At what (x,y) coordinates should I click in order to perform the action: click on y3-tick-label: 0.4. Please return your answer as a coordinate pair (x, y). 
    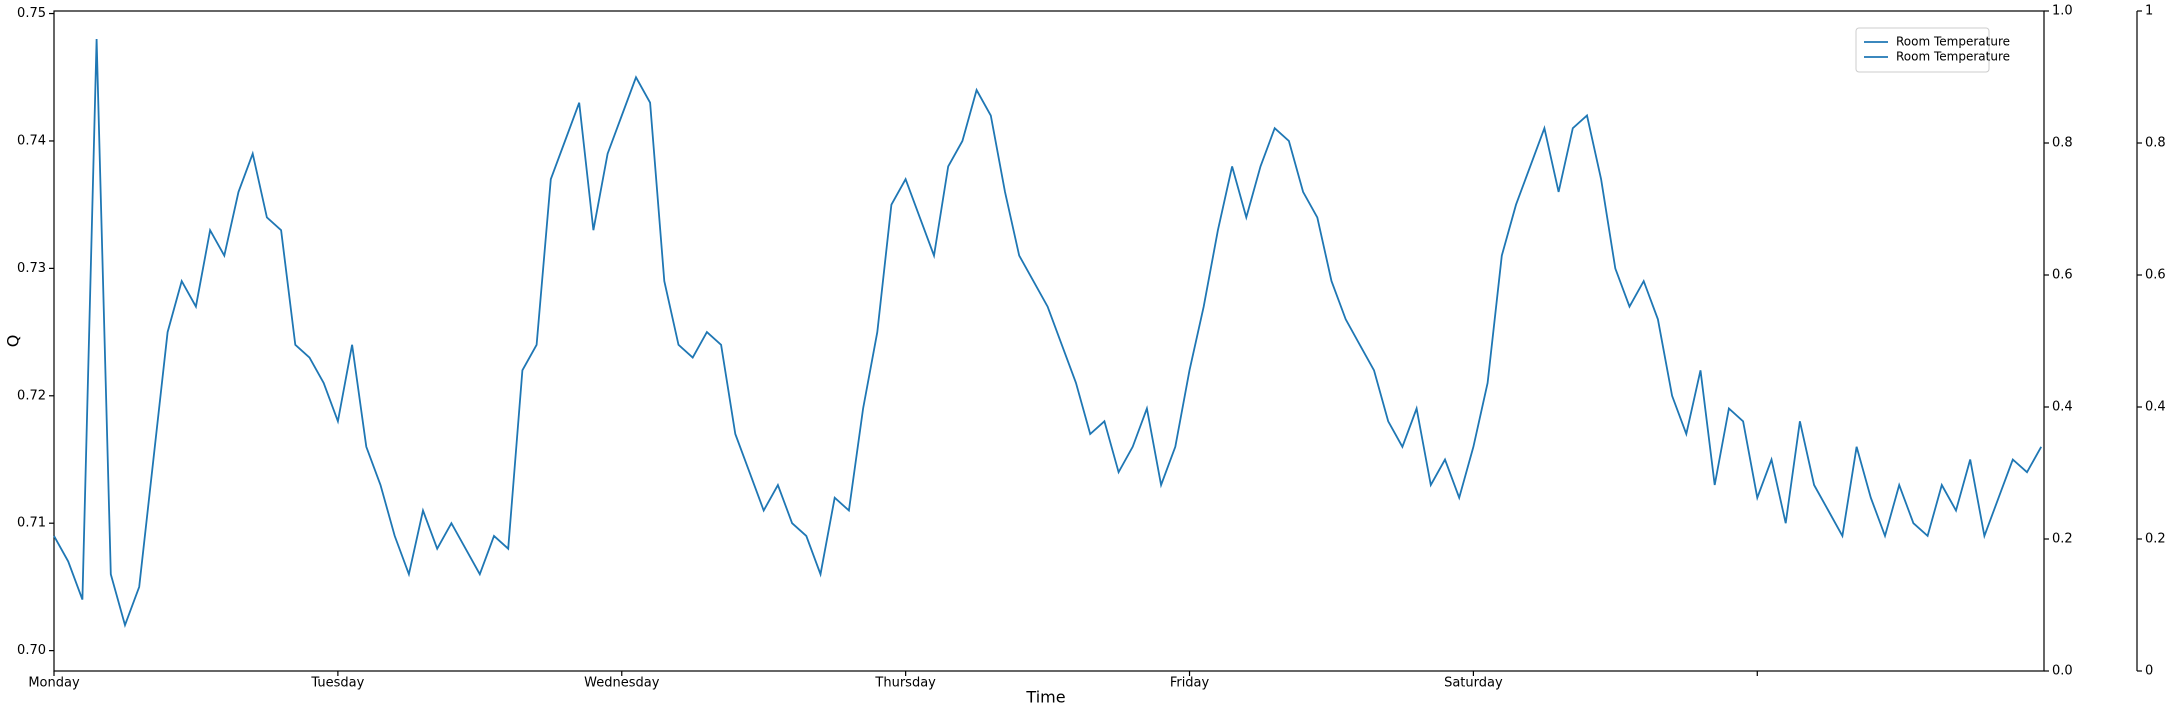
    Looking at the image, I should click on (2155, 407).